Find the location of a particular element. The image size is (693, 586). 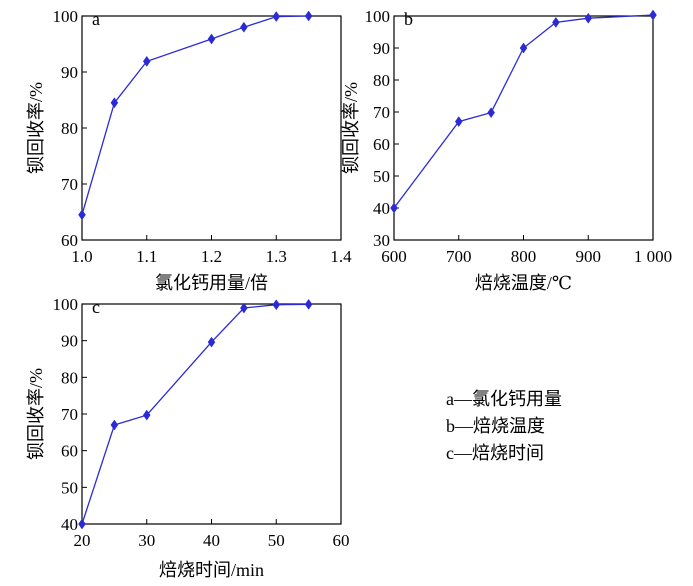

x-tick-label: 900 is located at coordinates (589, 256).